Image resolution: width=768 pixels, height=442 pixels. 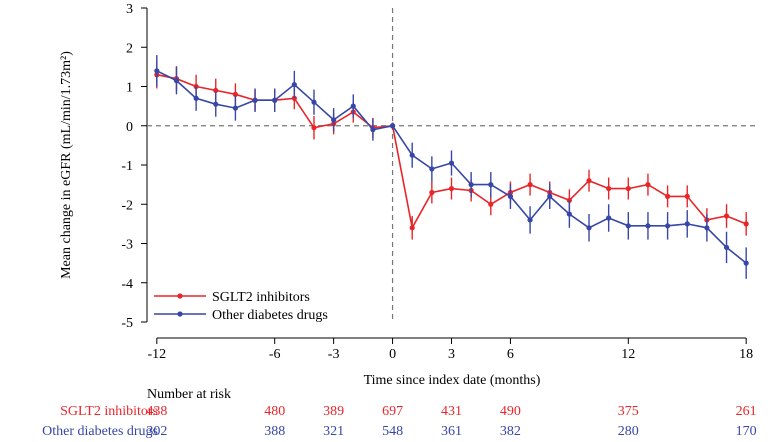 I want to click on risk-cell-sglt2: 431, so click(x=451, y=411).